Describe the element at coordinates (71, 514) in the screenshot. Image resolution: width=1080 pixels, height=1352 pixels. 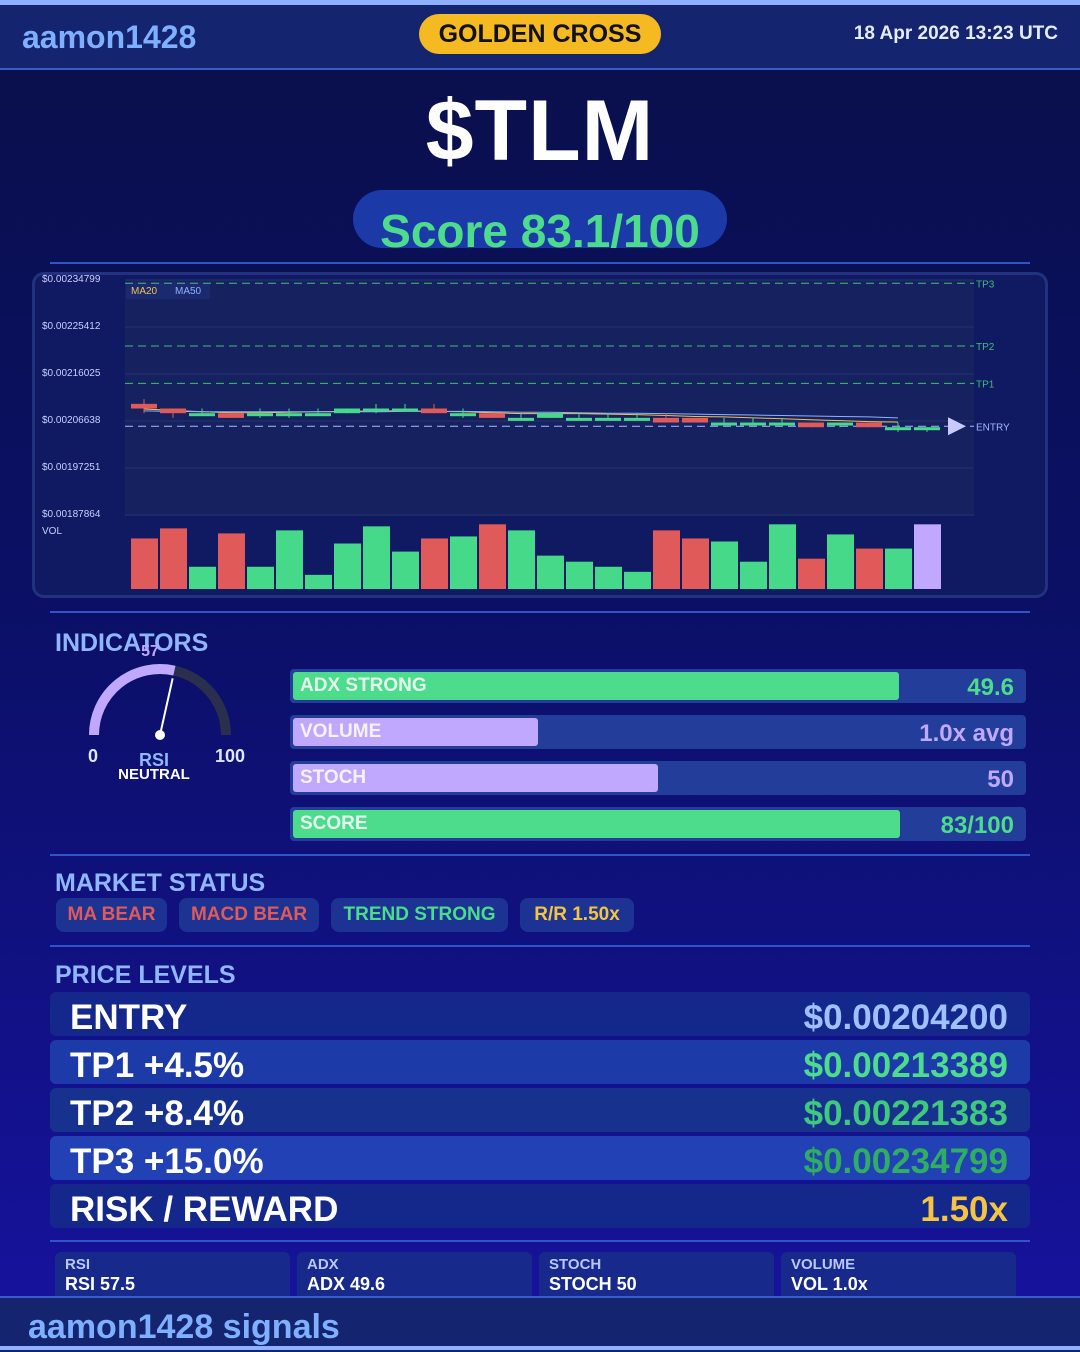
I see `y-tick-label: $0.00187864` at that location.